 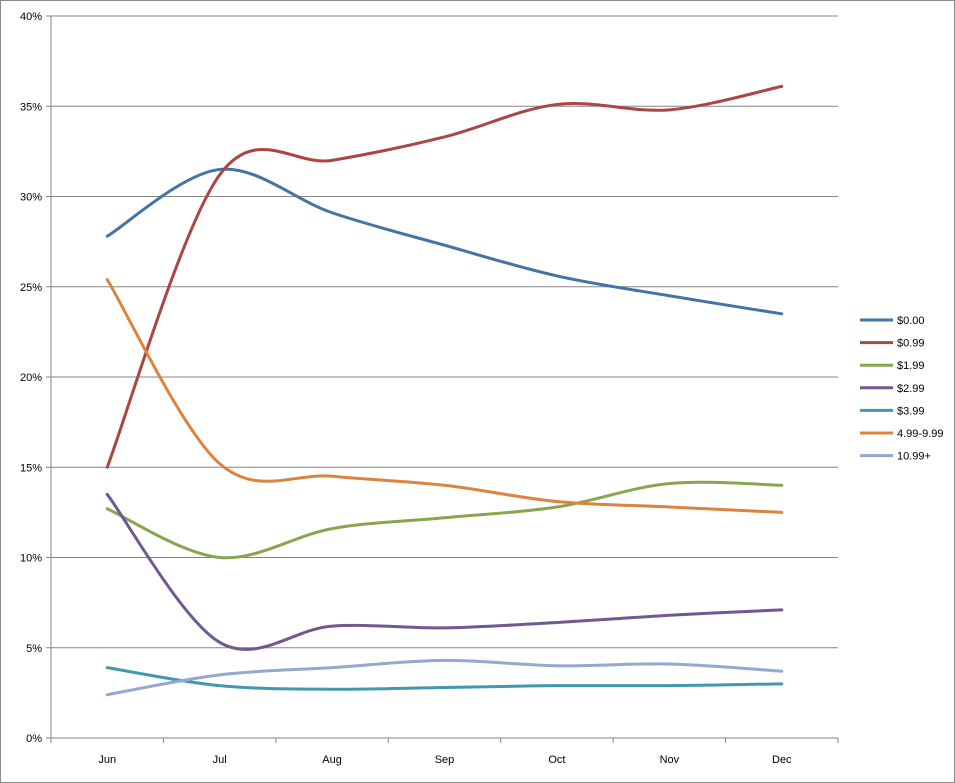 I want to click on legend-label-6: 10.99+, so click(x=914, y=457).